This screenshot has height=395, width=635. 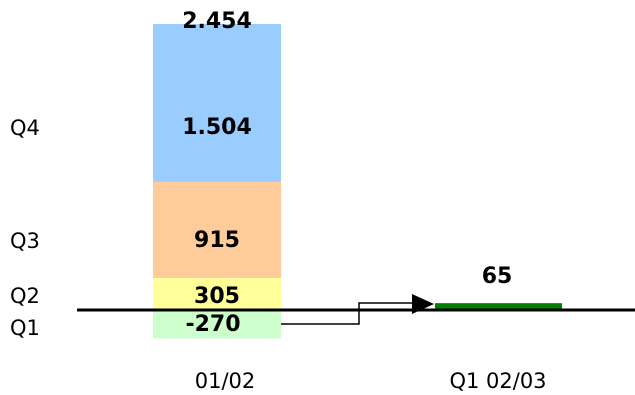 What do you see at coordinates (25, 328) in the screenshot?
I see `quarter-label-q1: Q1` at bounding box center [25, 328].